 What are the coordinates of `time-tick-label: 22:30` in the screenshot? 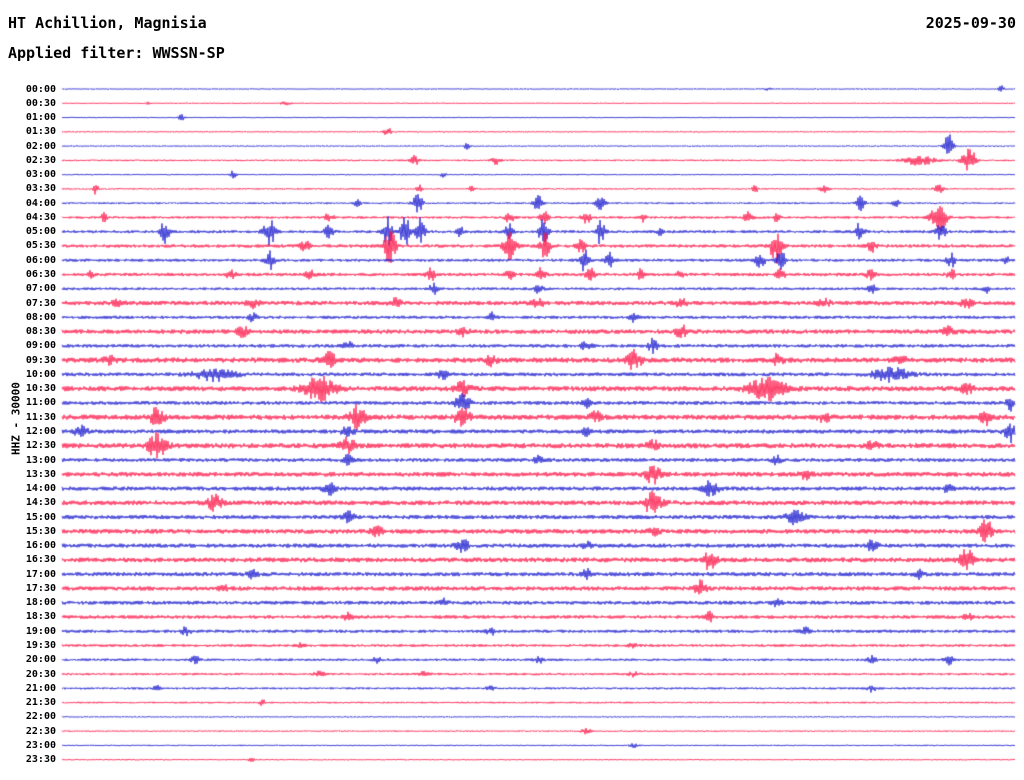 It's located at (40, 731).